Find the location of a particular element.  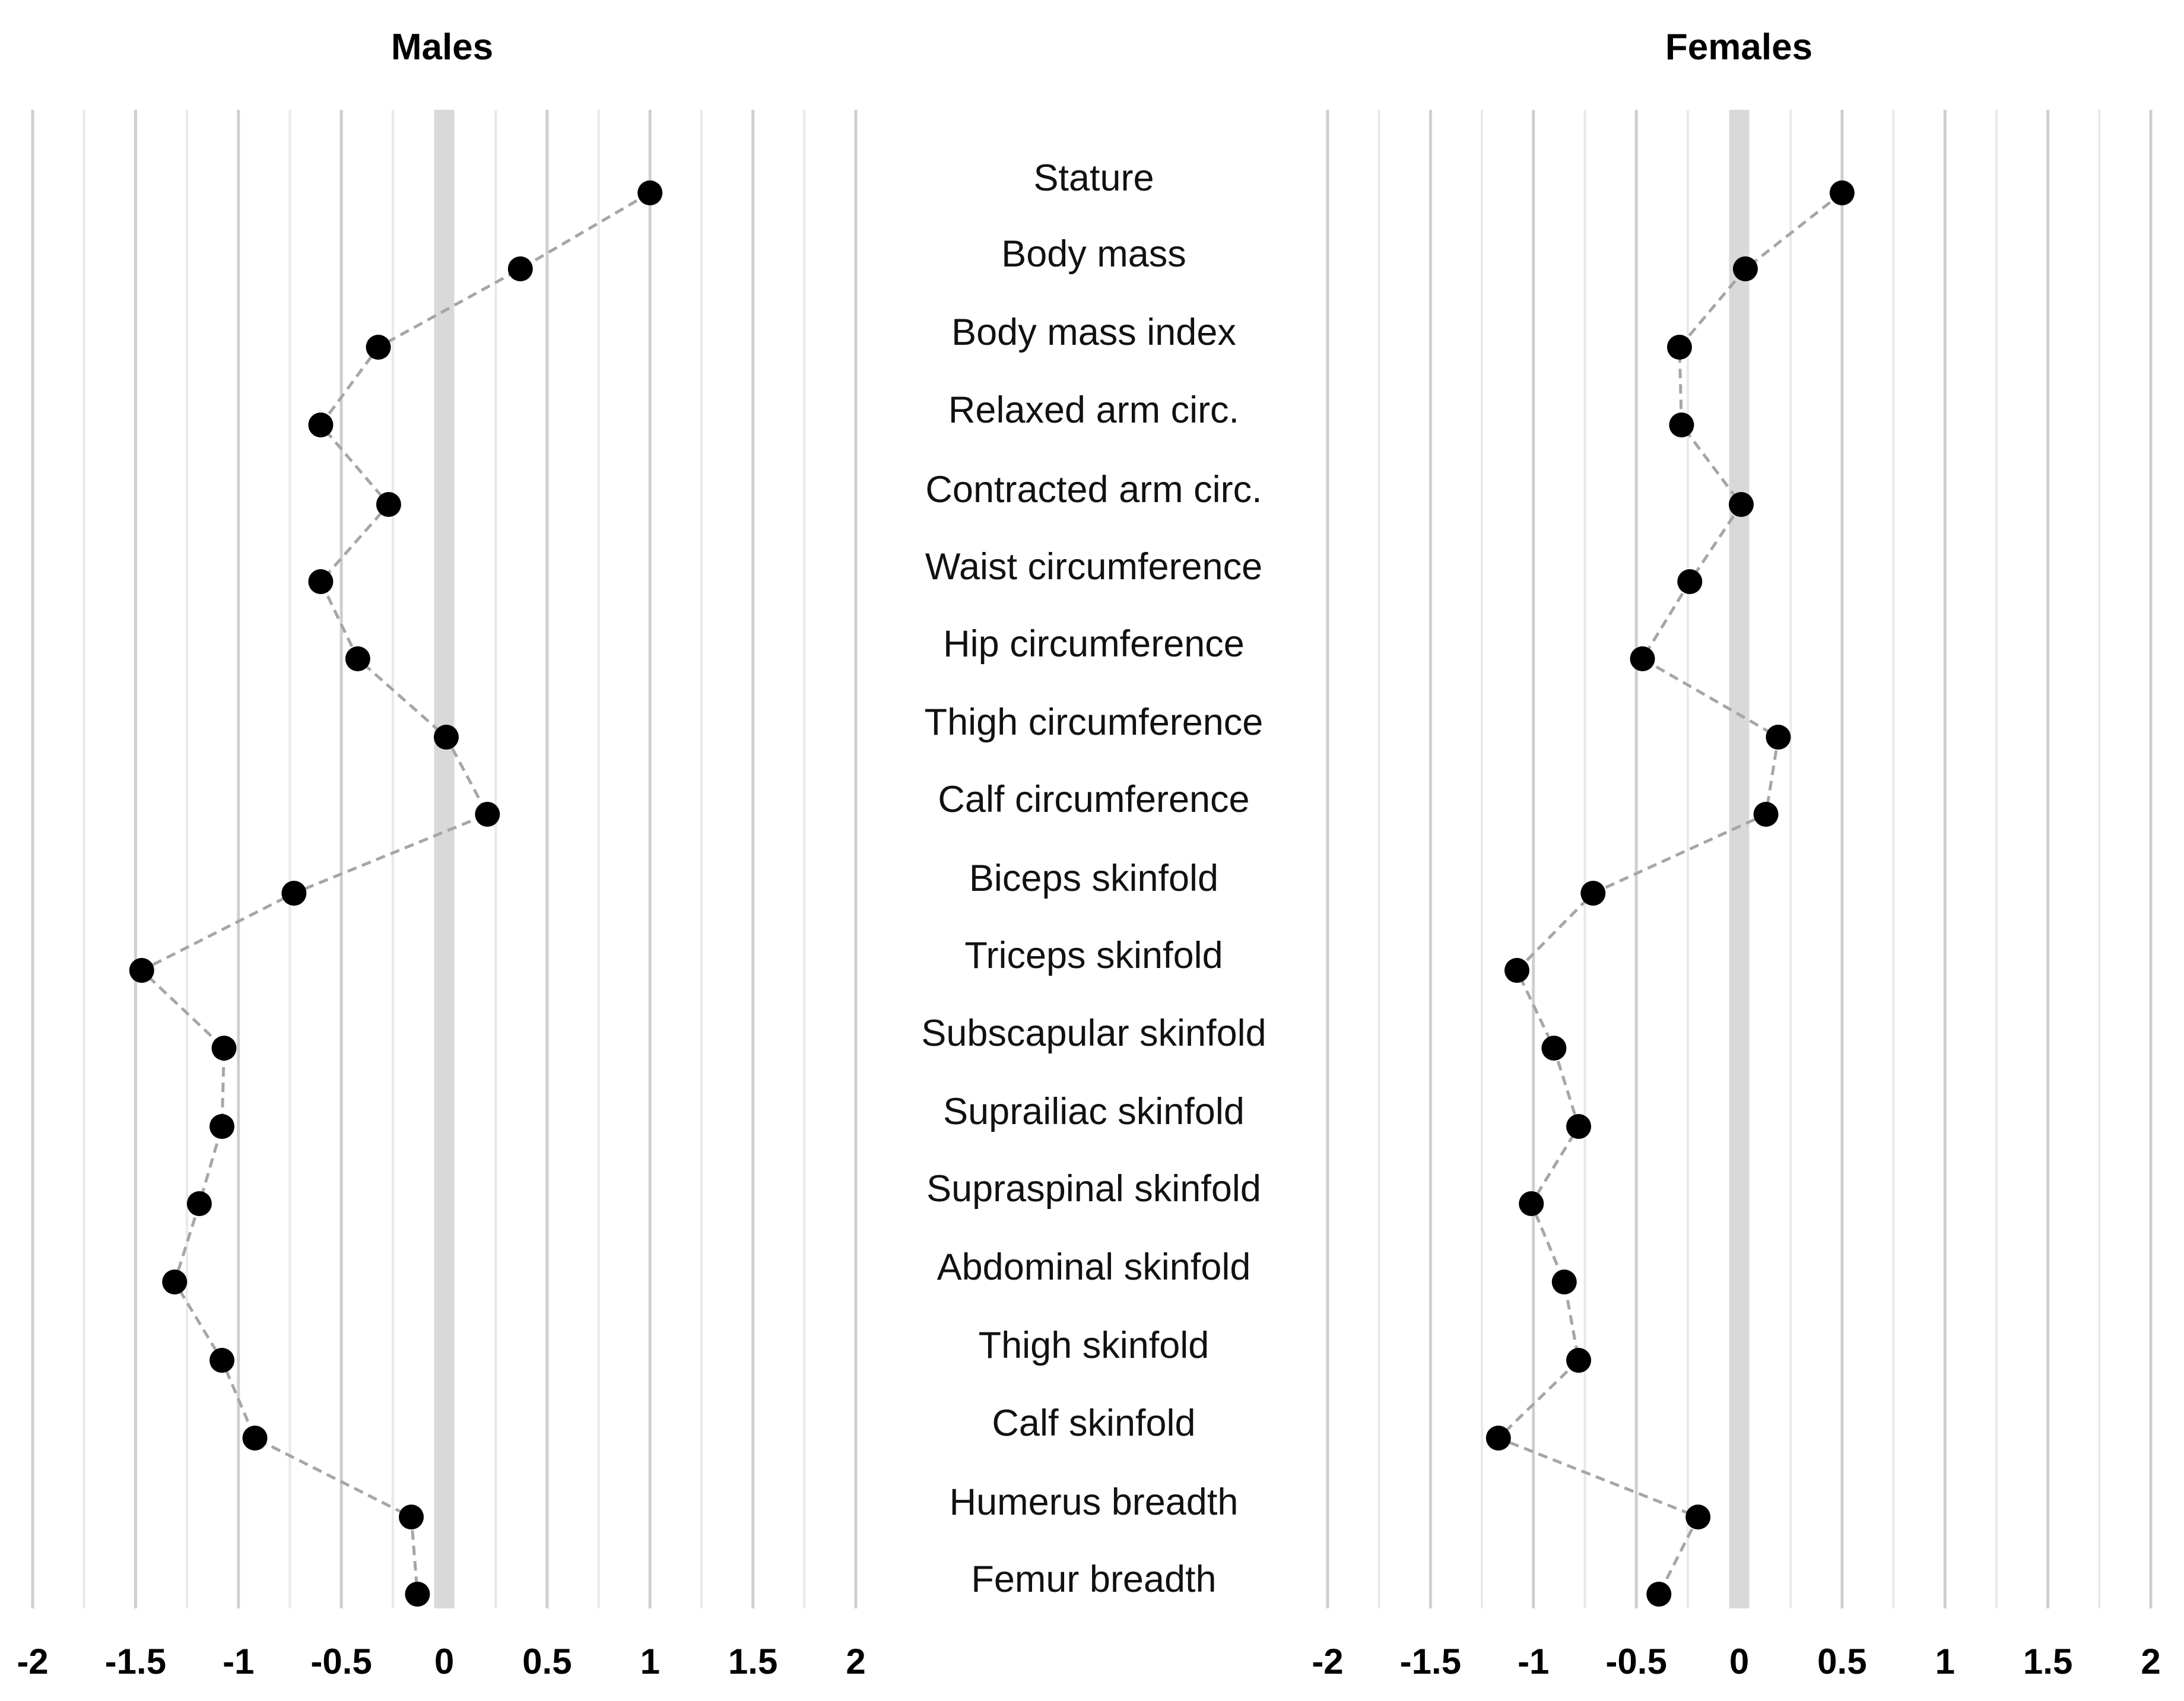

variable-label: Femur breadth is located at coordinates (1093, 1579).